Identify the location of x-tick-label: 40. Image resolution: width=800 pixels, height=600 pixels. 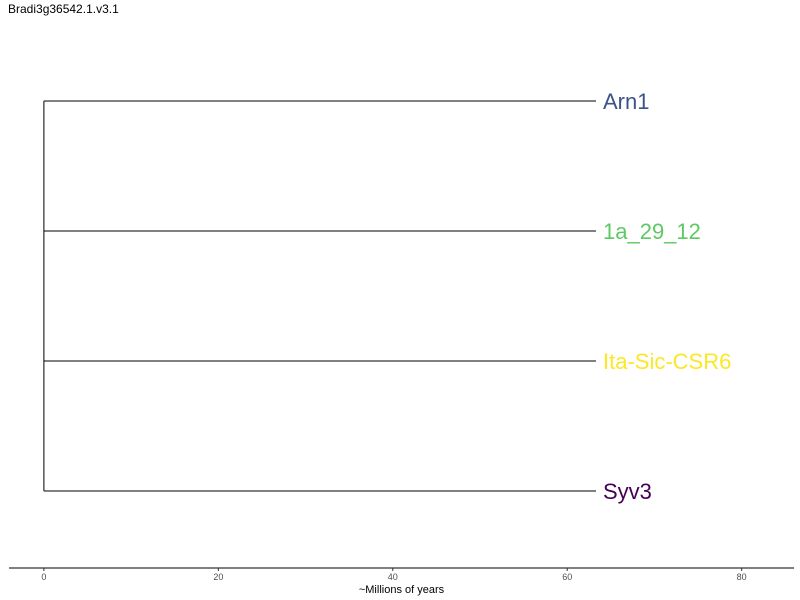
(393, 577).